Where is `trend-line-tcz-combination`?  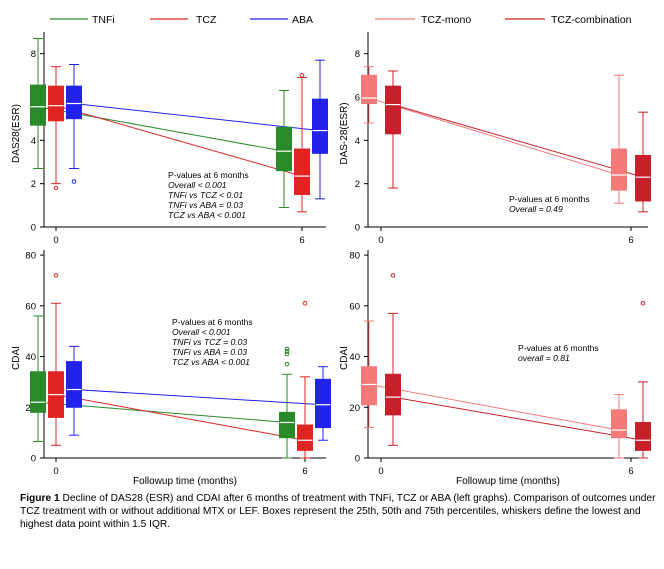 trend-line-tcz-combination is located at coordinates (518, 141).